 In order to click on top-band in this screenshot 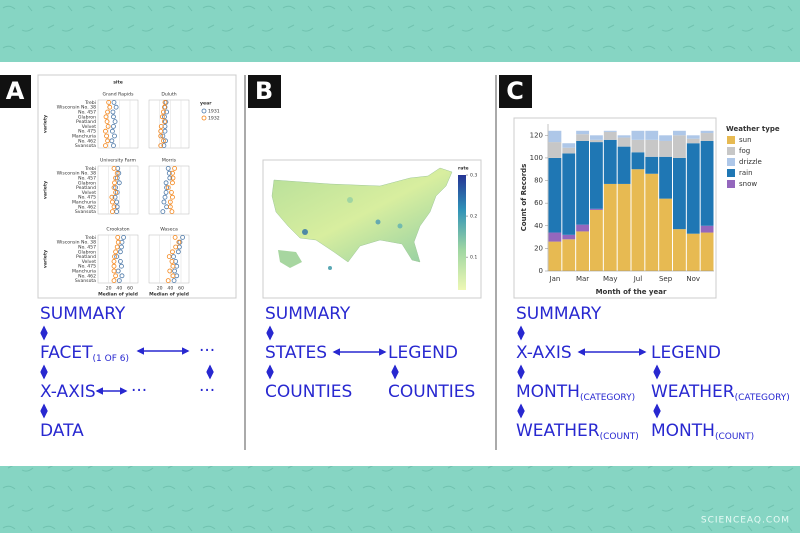, I will do `click(400, 31)`.